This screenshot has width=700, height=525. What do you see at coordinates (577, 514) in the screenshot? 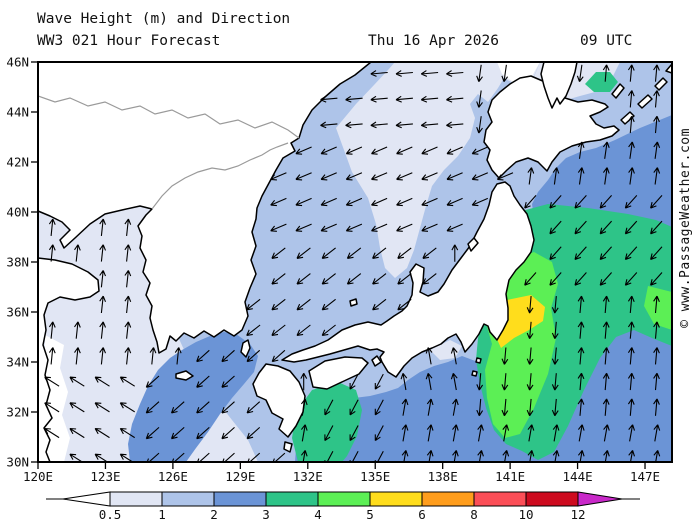
I see `colorbar-label: 12` at bounding box center [577, 514].